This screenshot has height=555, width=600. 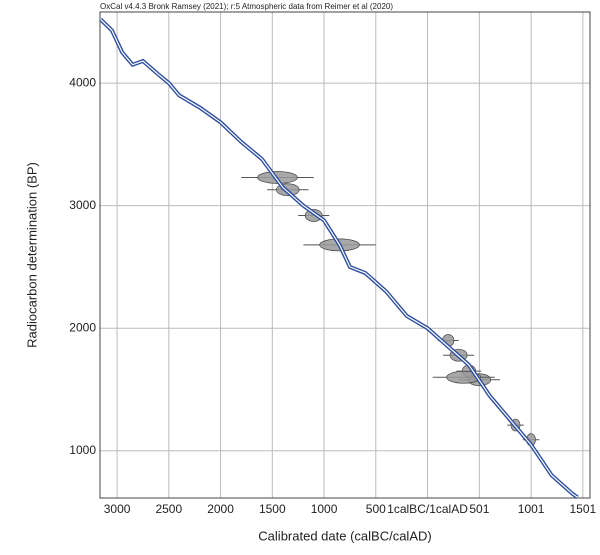 I want to click on x-tick-label: 2500, so click(x=168, y=509).